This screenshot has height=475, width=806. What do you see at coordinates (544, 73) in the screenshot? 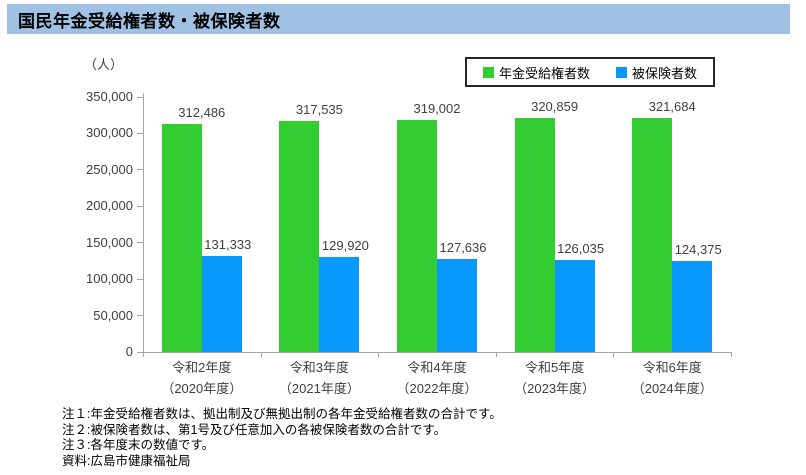
I see `legend-label: 年金受給権者数` at bounding box center [544, 73].